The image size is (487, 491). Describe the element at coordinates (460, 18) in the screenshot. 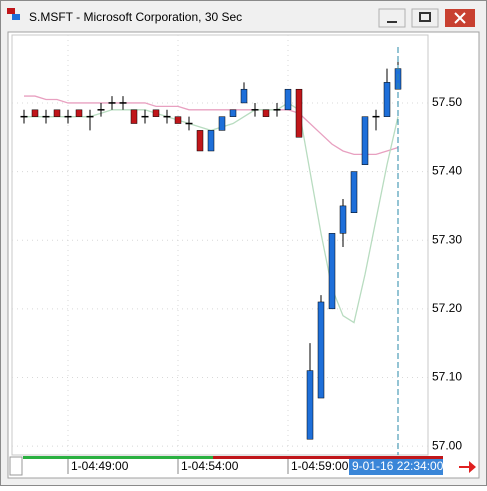

I see `close-icon` at that location.